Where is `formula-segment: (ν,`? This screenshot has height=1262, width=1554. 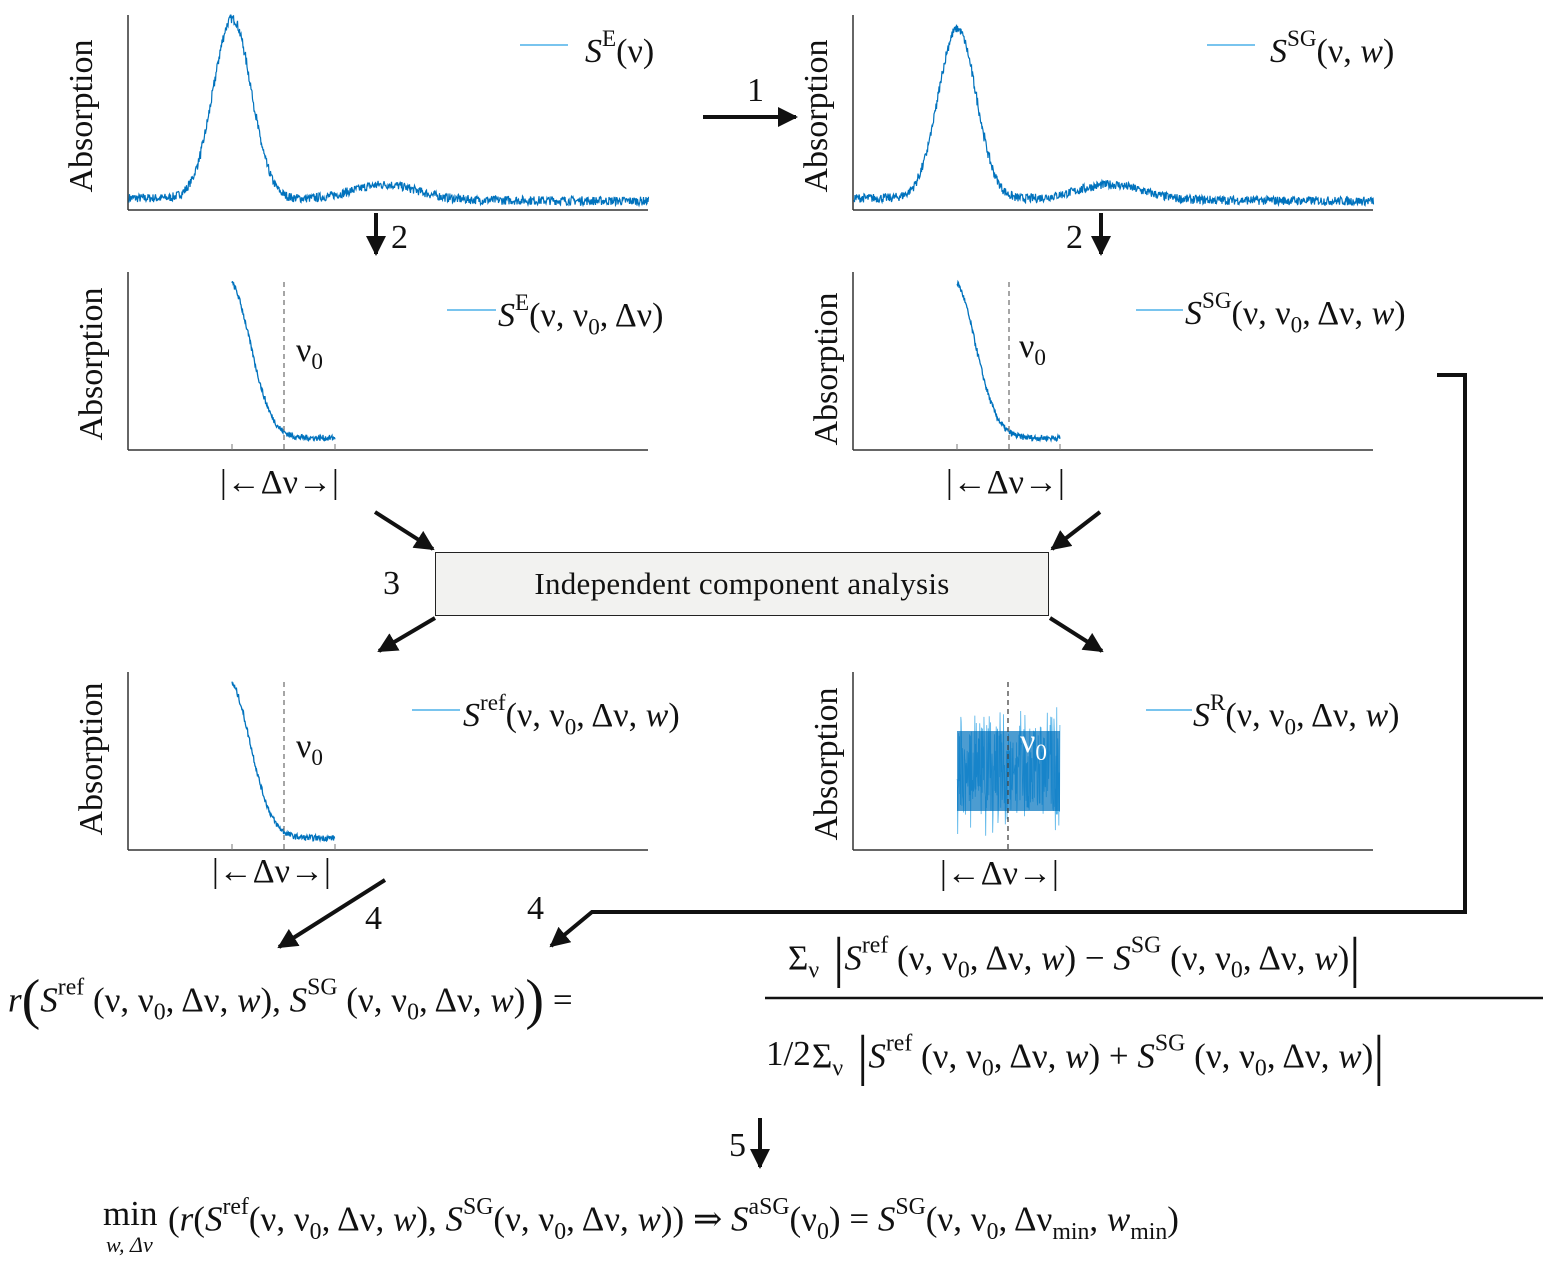 formula-segment: (ν, is located at coordinates (1338, 52).